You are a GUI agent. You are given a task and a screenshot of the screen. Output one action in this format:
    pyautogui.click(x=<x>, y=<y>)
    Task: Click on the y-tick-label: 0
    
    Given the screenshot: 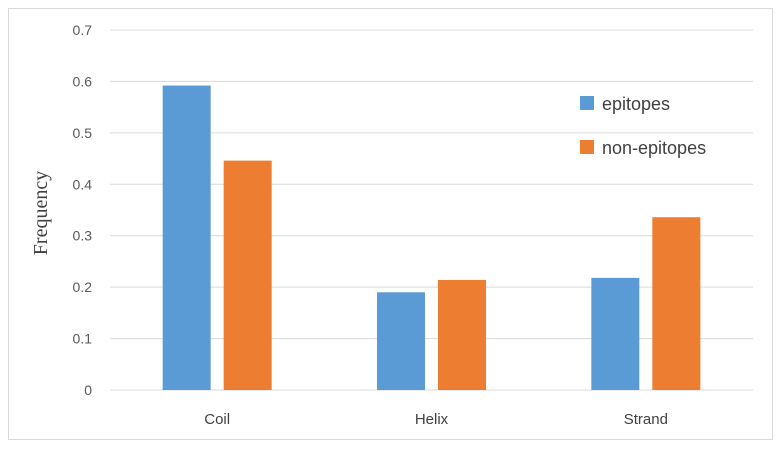 What is the action you would take?
    pyautogui.click(x=88, y=390)
    